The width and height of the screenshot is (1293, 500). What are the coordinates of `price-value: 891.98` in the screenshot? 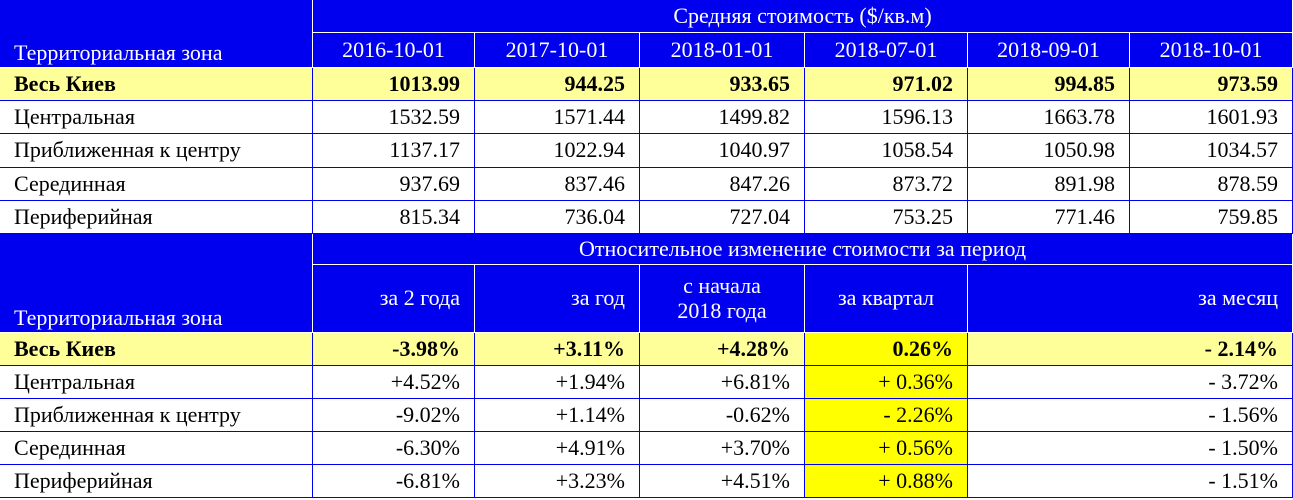 It's located at (1049, 184).